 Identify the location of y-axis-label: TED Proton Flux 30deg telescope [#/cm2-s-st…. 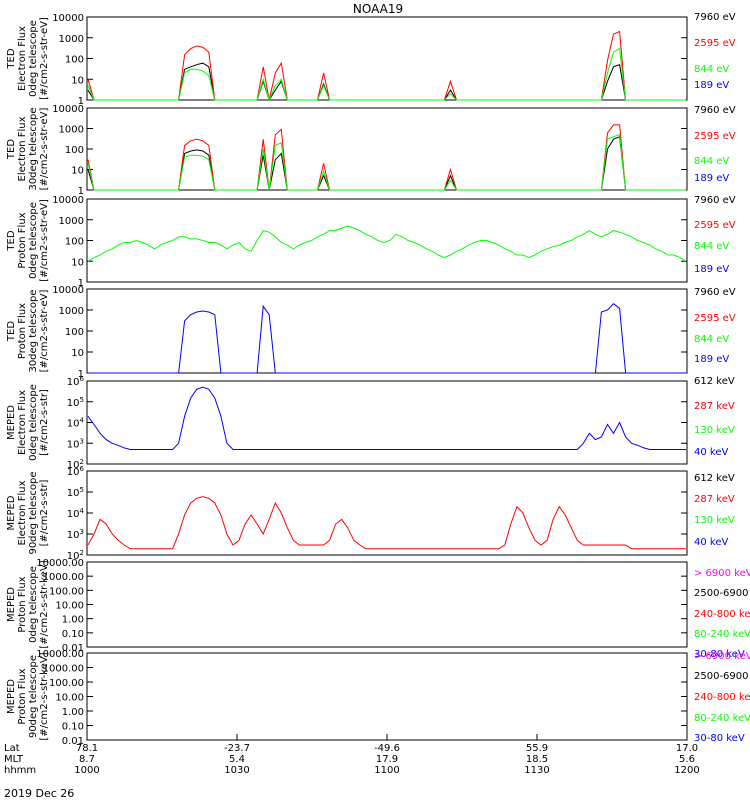
(28, 330).